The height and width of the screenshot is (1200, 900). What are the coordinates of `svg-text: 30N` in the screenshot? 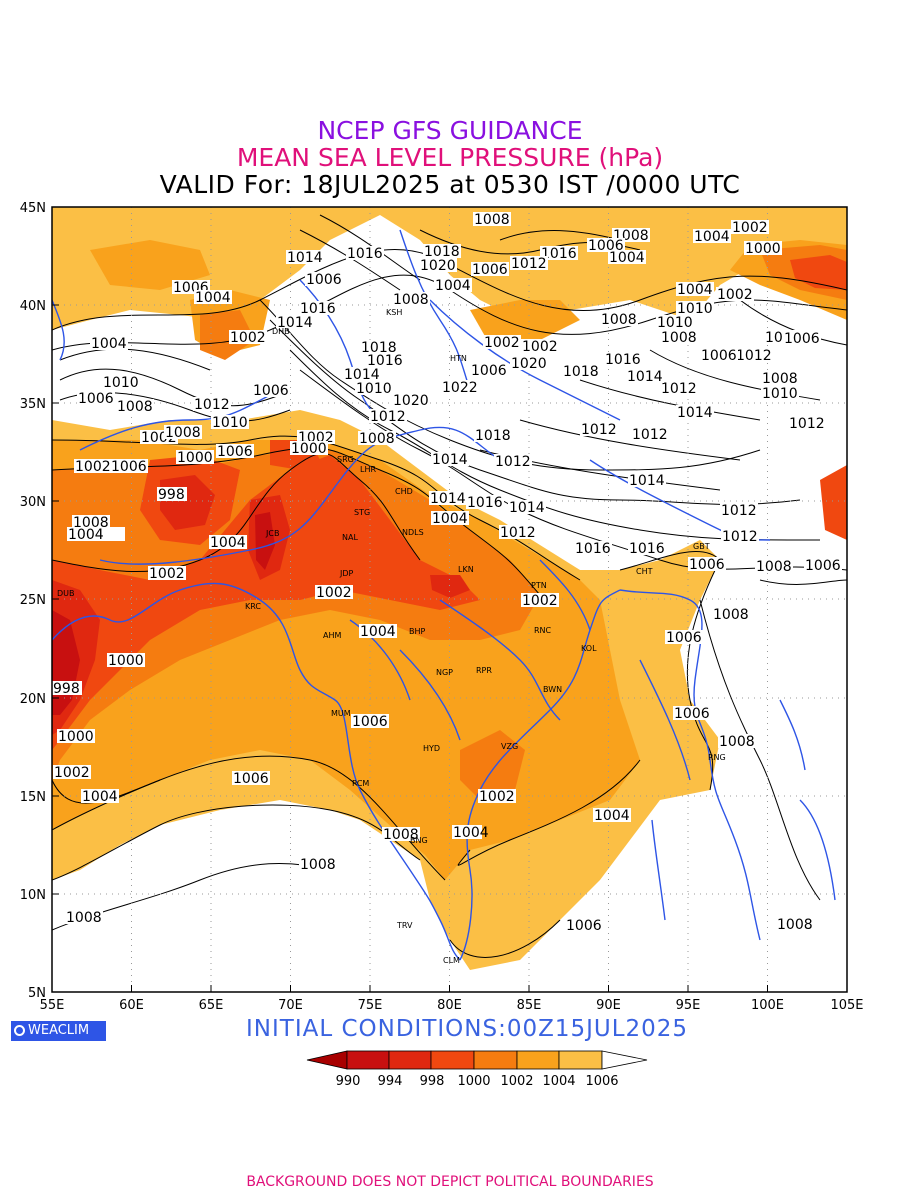 It's located at (33, 502).